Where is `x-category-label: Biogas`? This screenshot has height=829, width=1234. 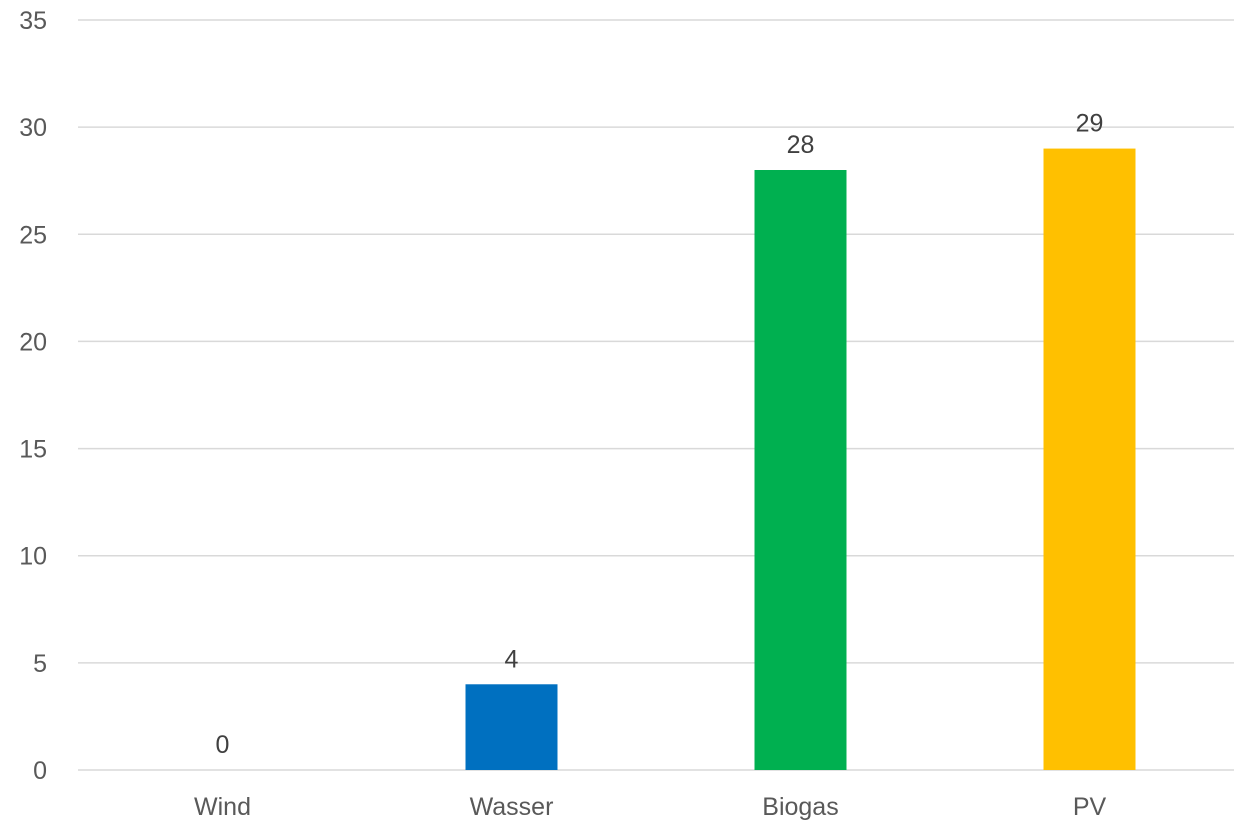
x-category-label: Biogas is located at coordinates (800, 807).